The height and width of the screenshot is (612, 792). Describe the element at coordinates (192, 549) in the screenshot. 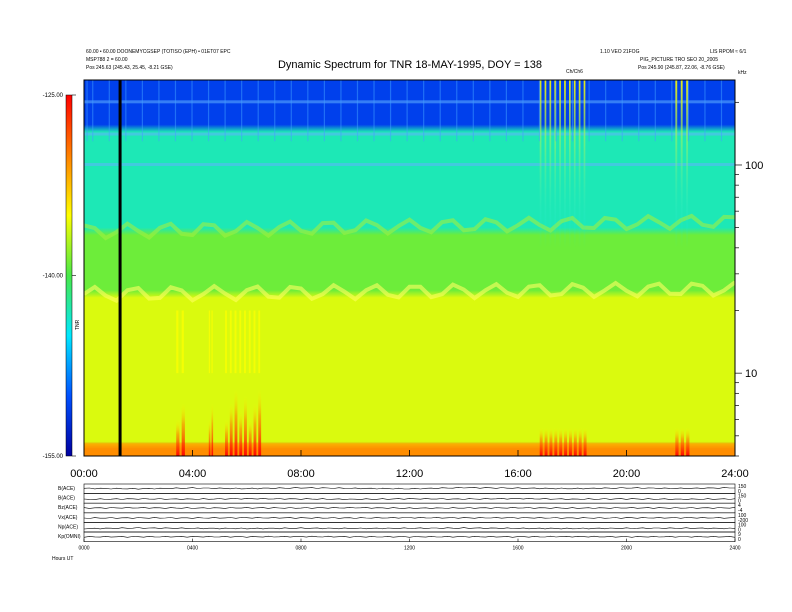

I see `lower-x-tick-label: 0400` at that location.